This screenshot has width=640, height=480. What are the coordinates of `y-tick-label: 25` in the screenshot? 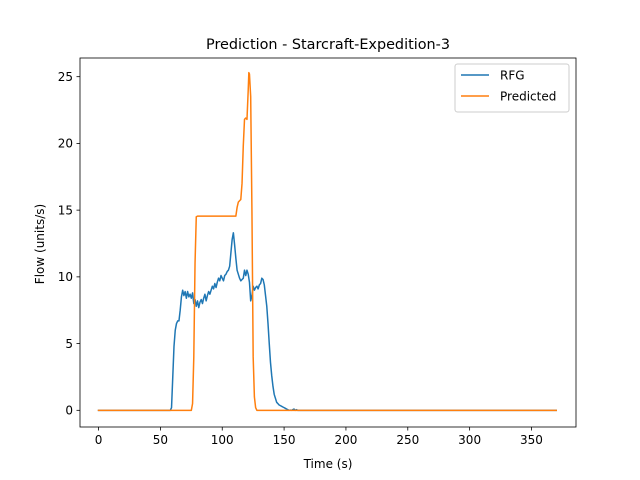 It's located at (65, 77).